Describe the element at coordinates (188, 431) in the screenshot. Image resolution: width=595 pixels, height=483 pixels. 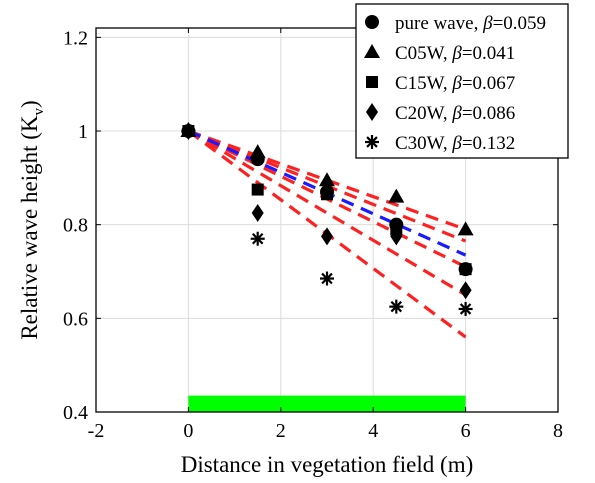
I see `x-tick-label: 0` at that location.